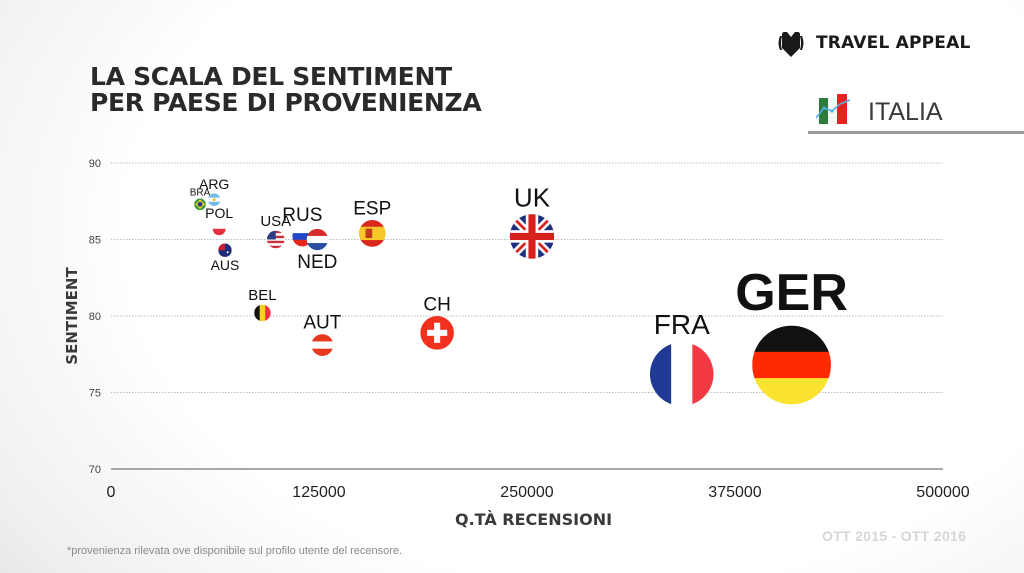  What do you see at coordinates (219, 229) in the screenshot?
I see `poland-flag-icon` at bounding box center [219, 229].